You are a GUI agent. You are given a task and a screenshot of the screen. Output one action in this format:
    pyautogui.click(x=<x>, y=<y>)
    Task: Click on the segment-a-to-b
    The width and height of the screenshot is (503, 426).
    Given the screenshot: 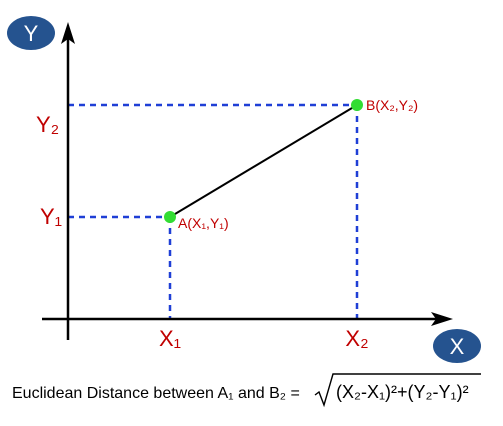 What is the action you would take?
    pyautogui.click(x=263, y=161)
    